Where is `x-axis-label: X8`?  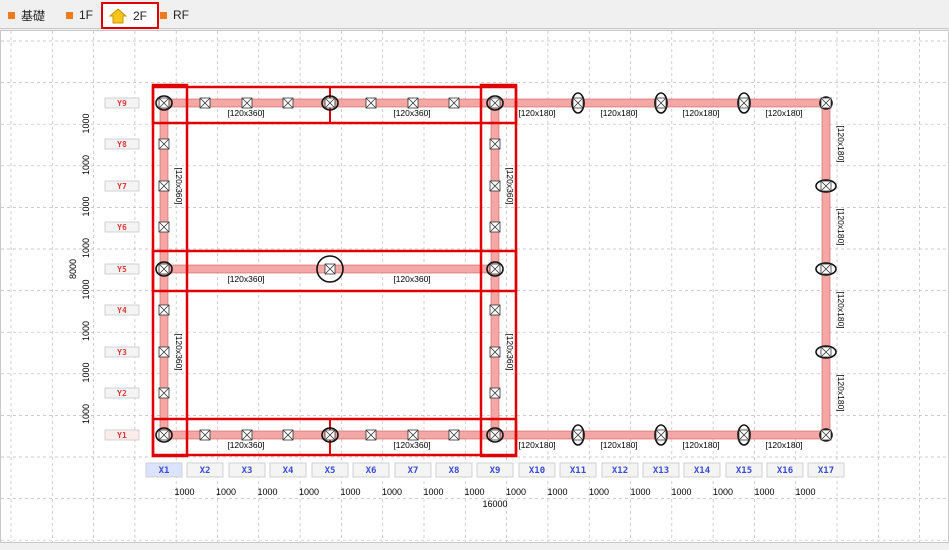 x-axis-label: X8 is located at coordinates (454, 471).